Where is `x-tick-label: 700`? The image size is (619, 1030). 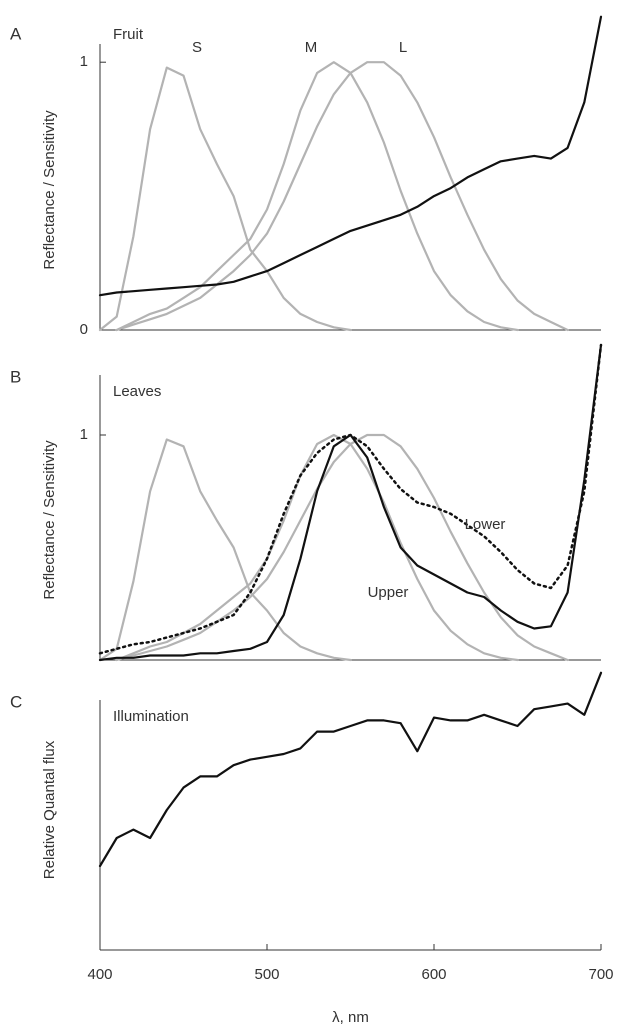 x-tick-label: 700 is located at coordinates (600, 974).